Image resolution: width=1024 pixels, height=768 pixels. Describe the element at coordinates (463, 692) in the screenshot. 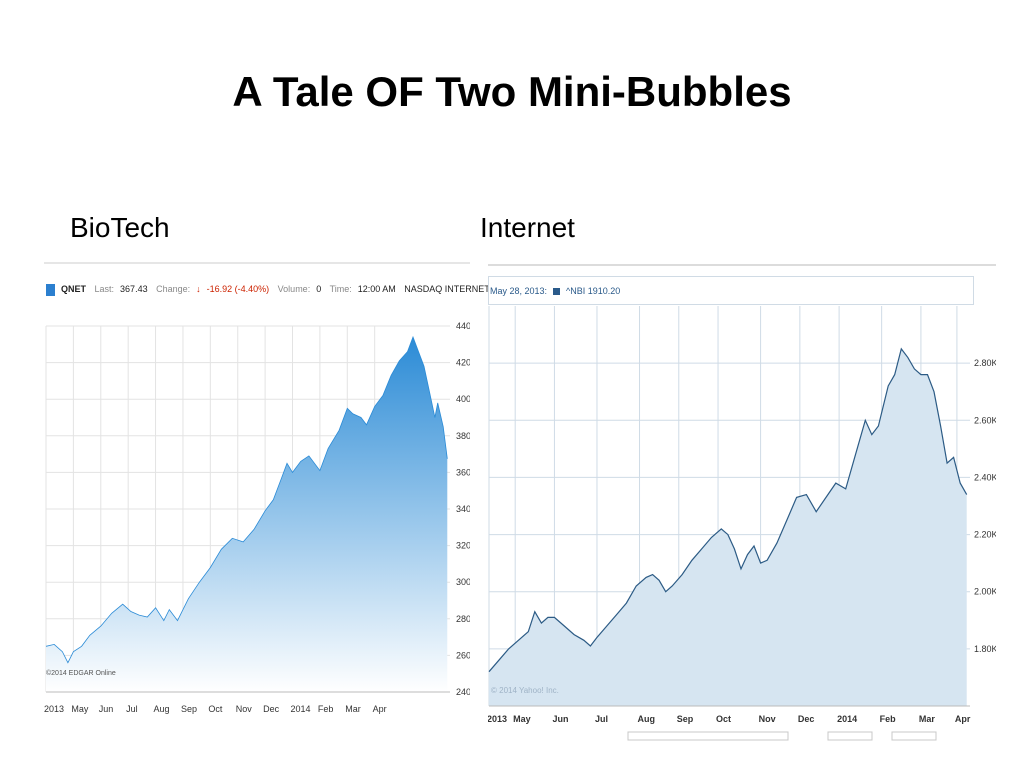

I see `y-tick-label: 240` at that location.